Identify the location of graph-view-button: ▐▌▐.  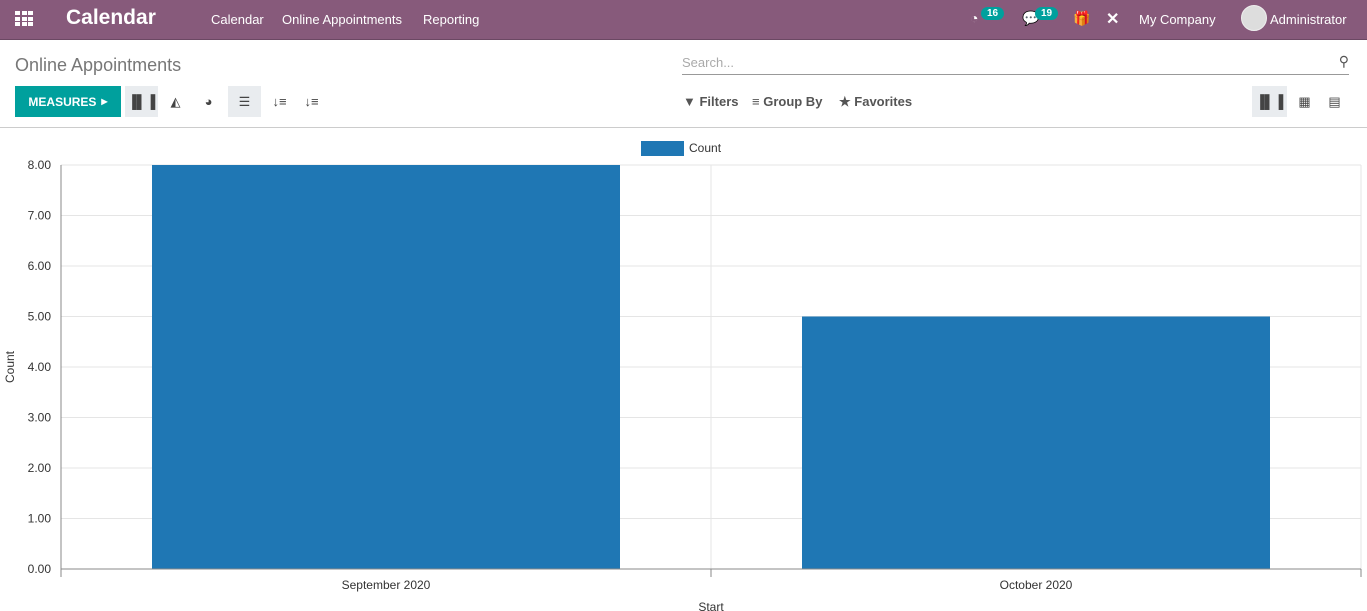
(1269, 101).